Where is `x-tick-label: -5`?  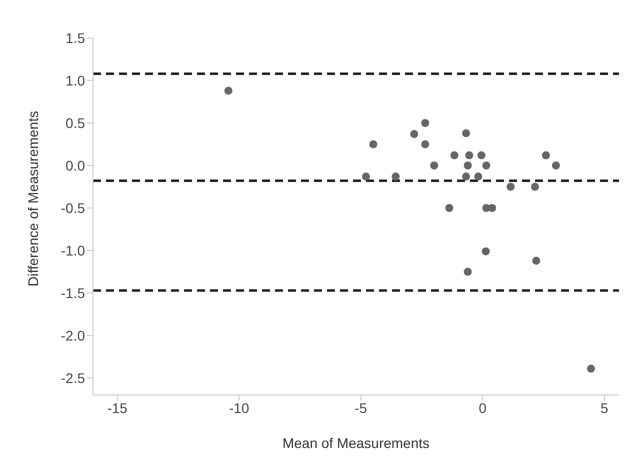 x-tick-label: -5 is located at coordinates (361, 408).